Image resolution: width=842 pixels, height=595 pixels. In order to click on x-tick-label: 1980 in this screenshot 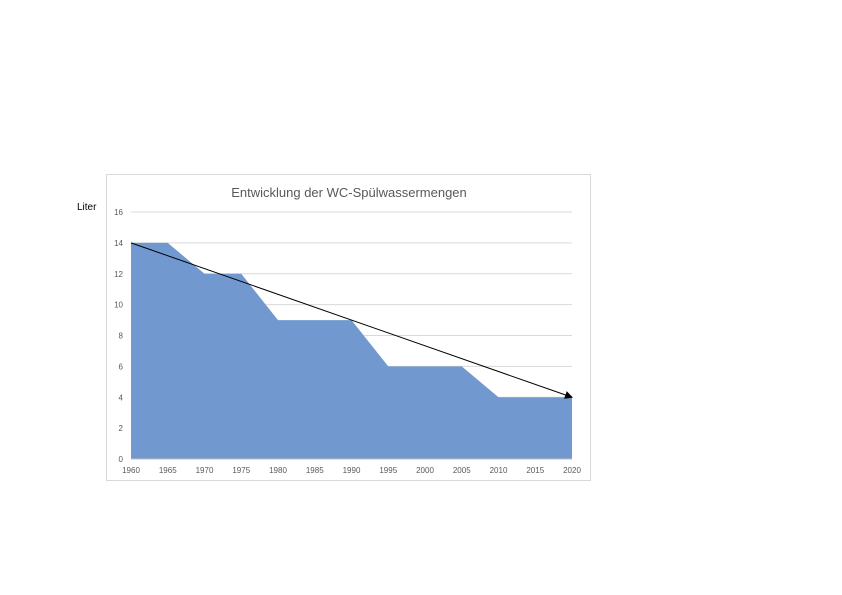, I will do `click(278, 470)`.